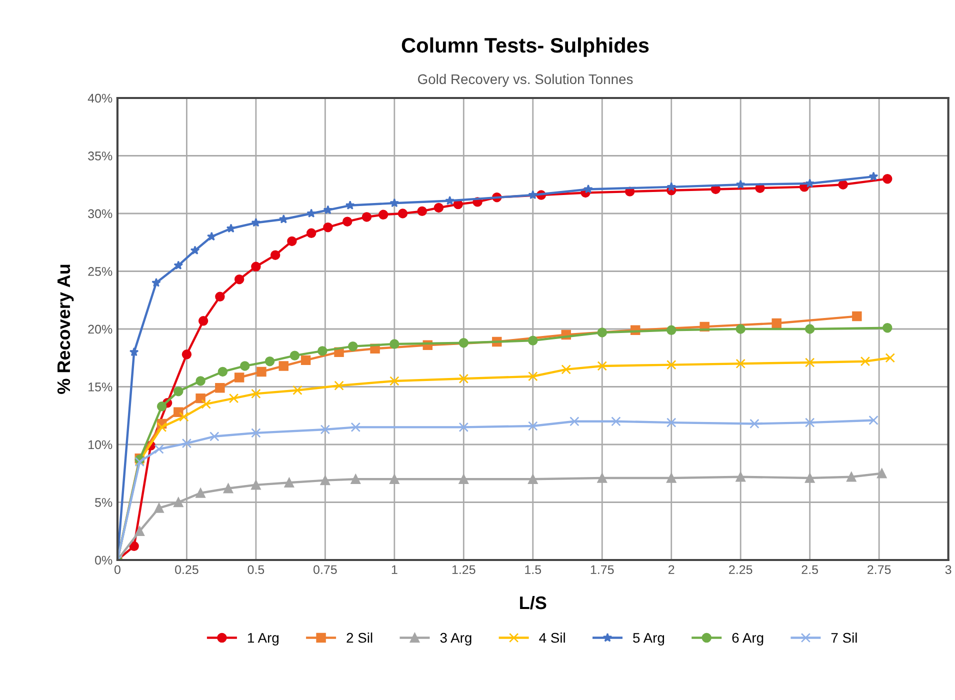  Describe the element at coordinates (100, 156) in the screenshot. I see `y-tick-label: 35%` at that location.